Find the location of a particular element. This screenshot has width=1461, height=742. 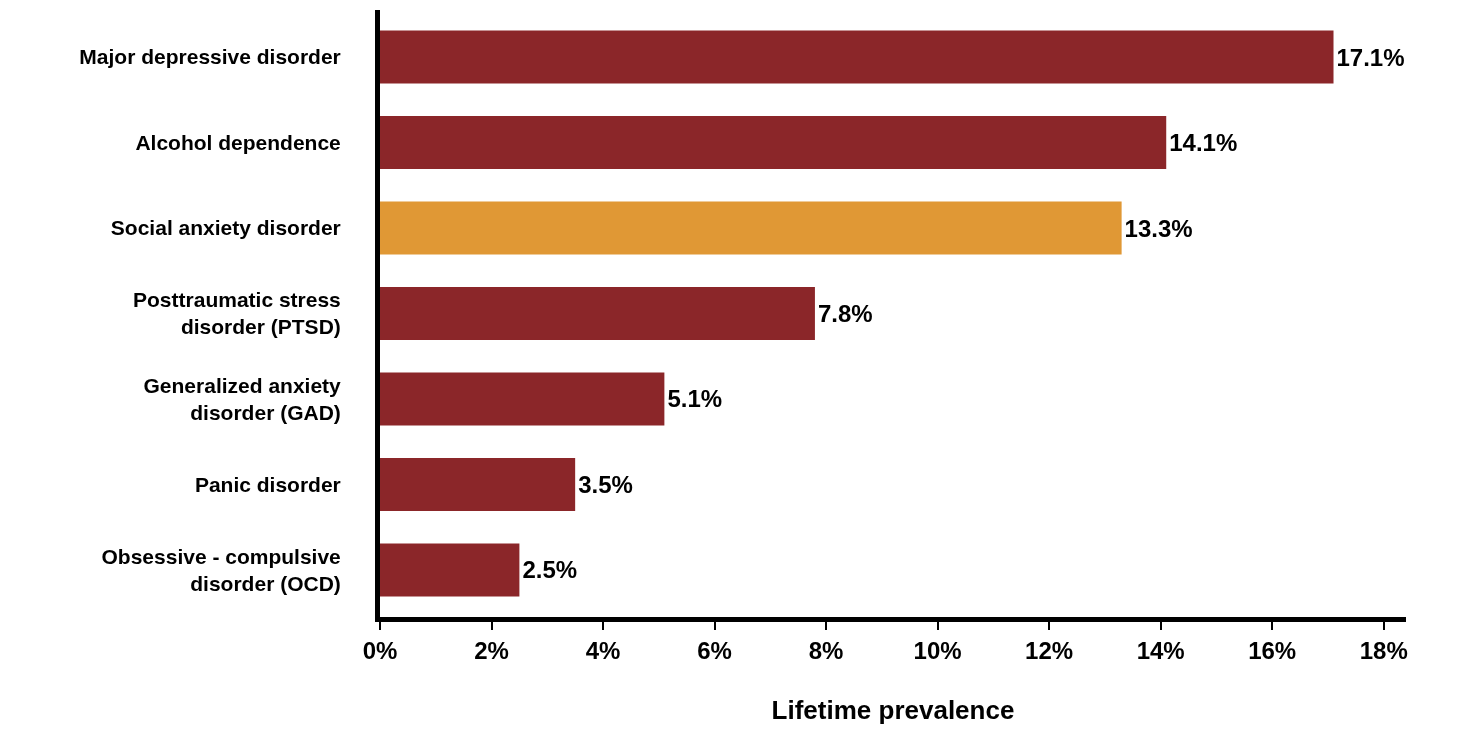

x-tick-label: 16% is located at coordinates (1272, 650).